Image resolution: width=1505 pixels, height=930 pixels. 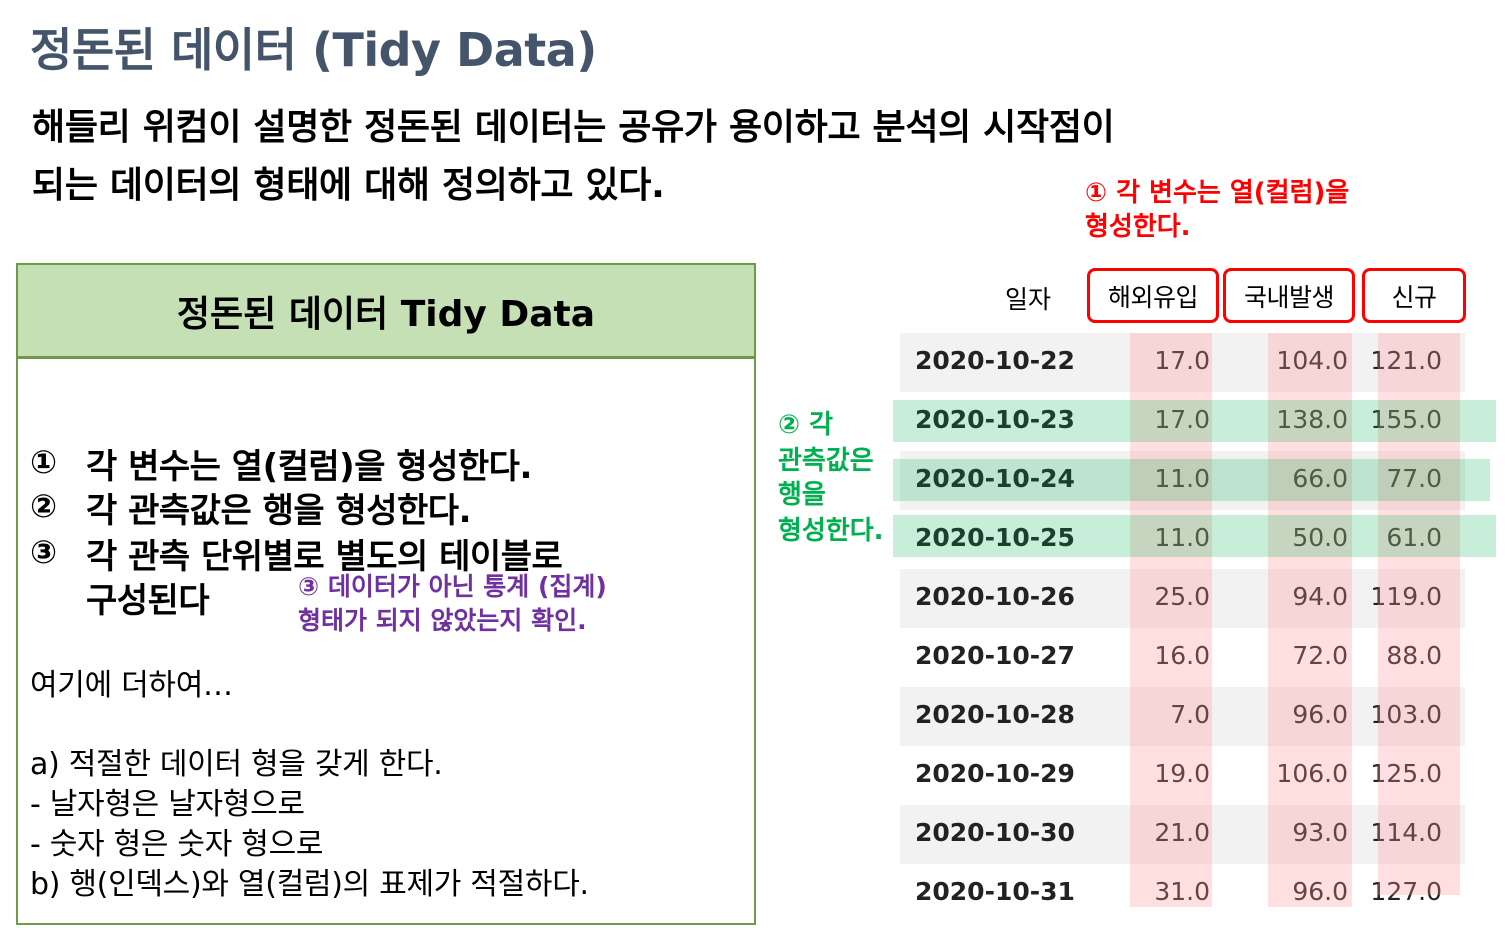 I want to click on table-row: 2020-10-24 11.0 66.0 77.0, so click(x=1182, y=480).